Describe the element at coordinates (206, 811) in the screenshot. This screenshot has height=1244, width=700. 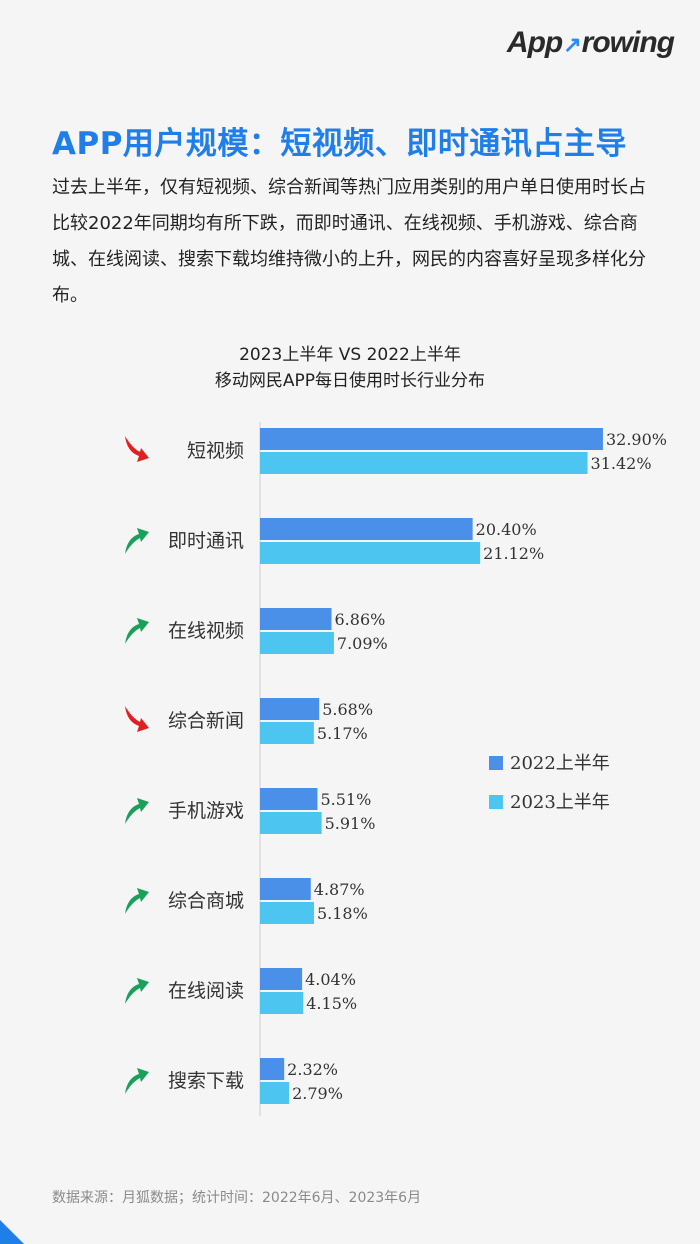
I see `category-label: 手机游戏` at that location.